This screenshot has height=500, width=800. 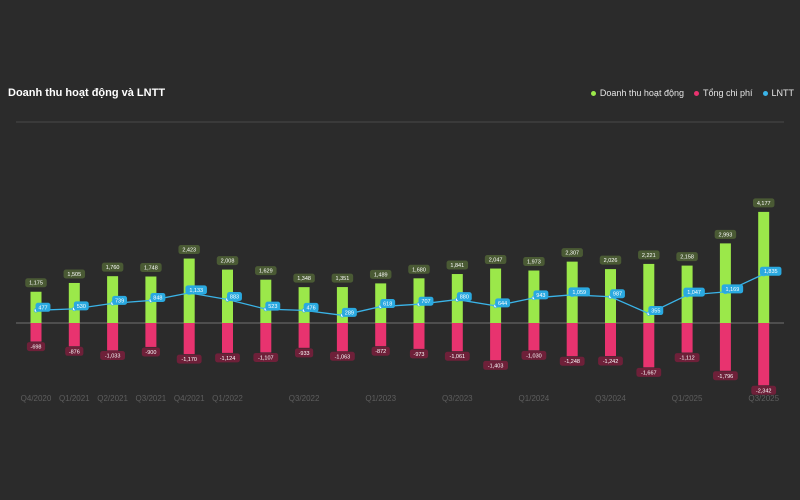 What do you see at coordinates (495, 260) in the screenshot?
I see `revenue-data-label: 2,047` at bounding box center [495, 260].